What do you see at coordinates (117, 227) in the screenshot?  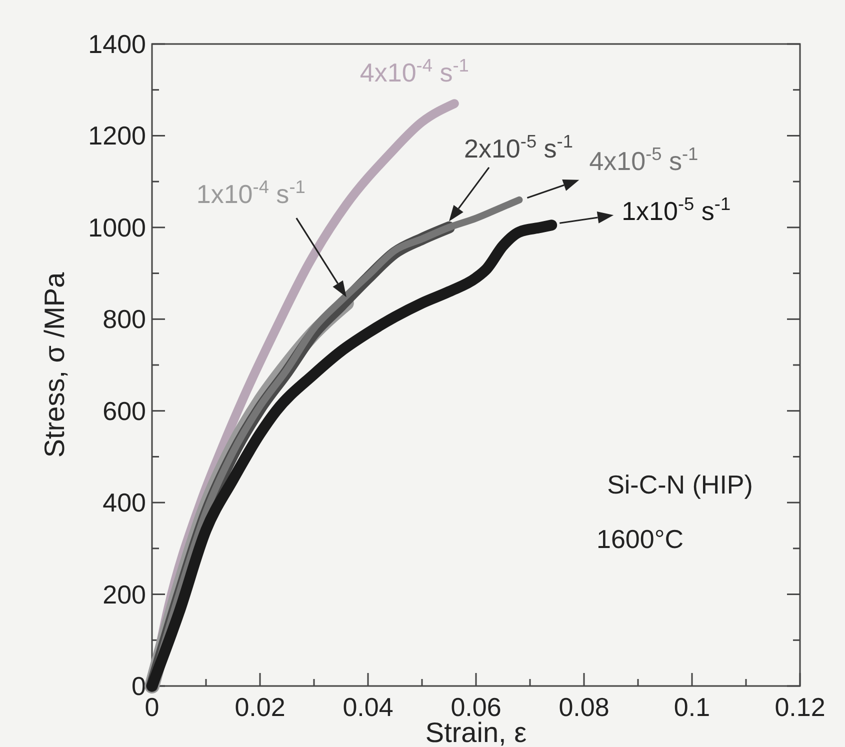 I see `y-tick-label: 1000` at bounding box center [117, 227].